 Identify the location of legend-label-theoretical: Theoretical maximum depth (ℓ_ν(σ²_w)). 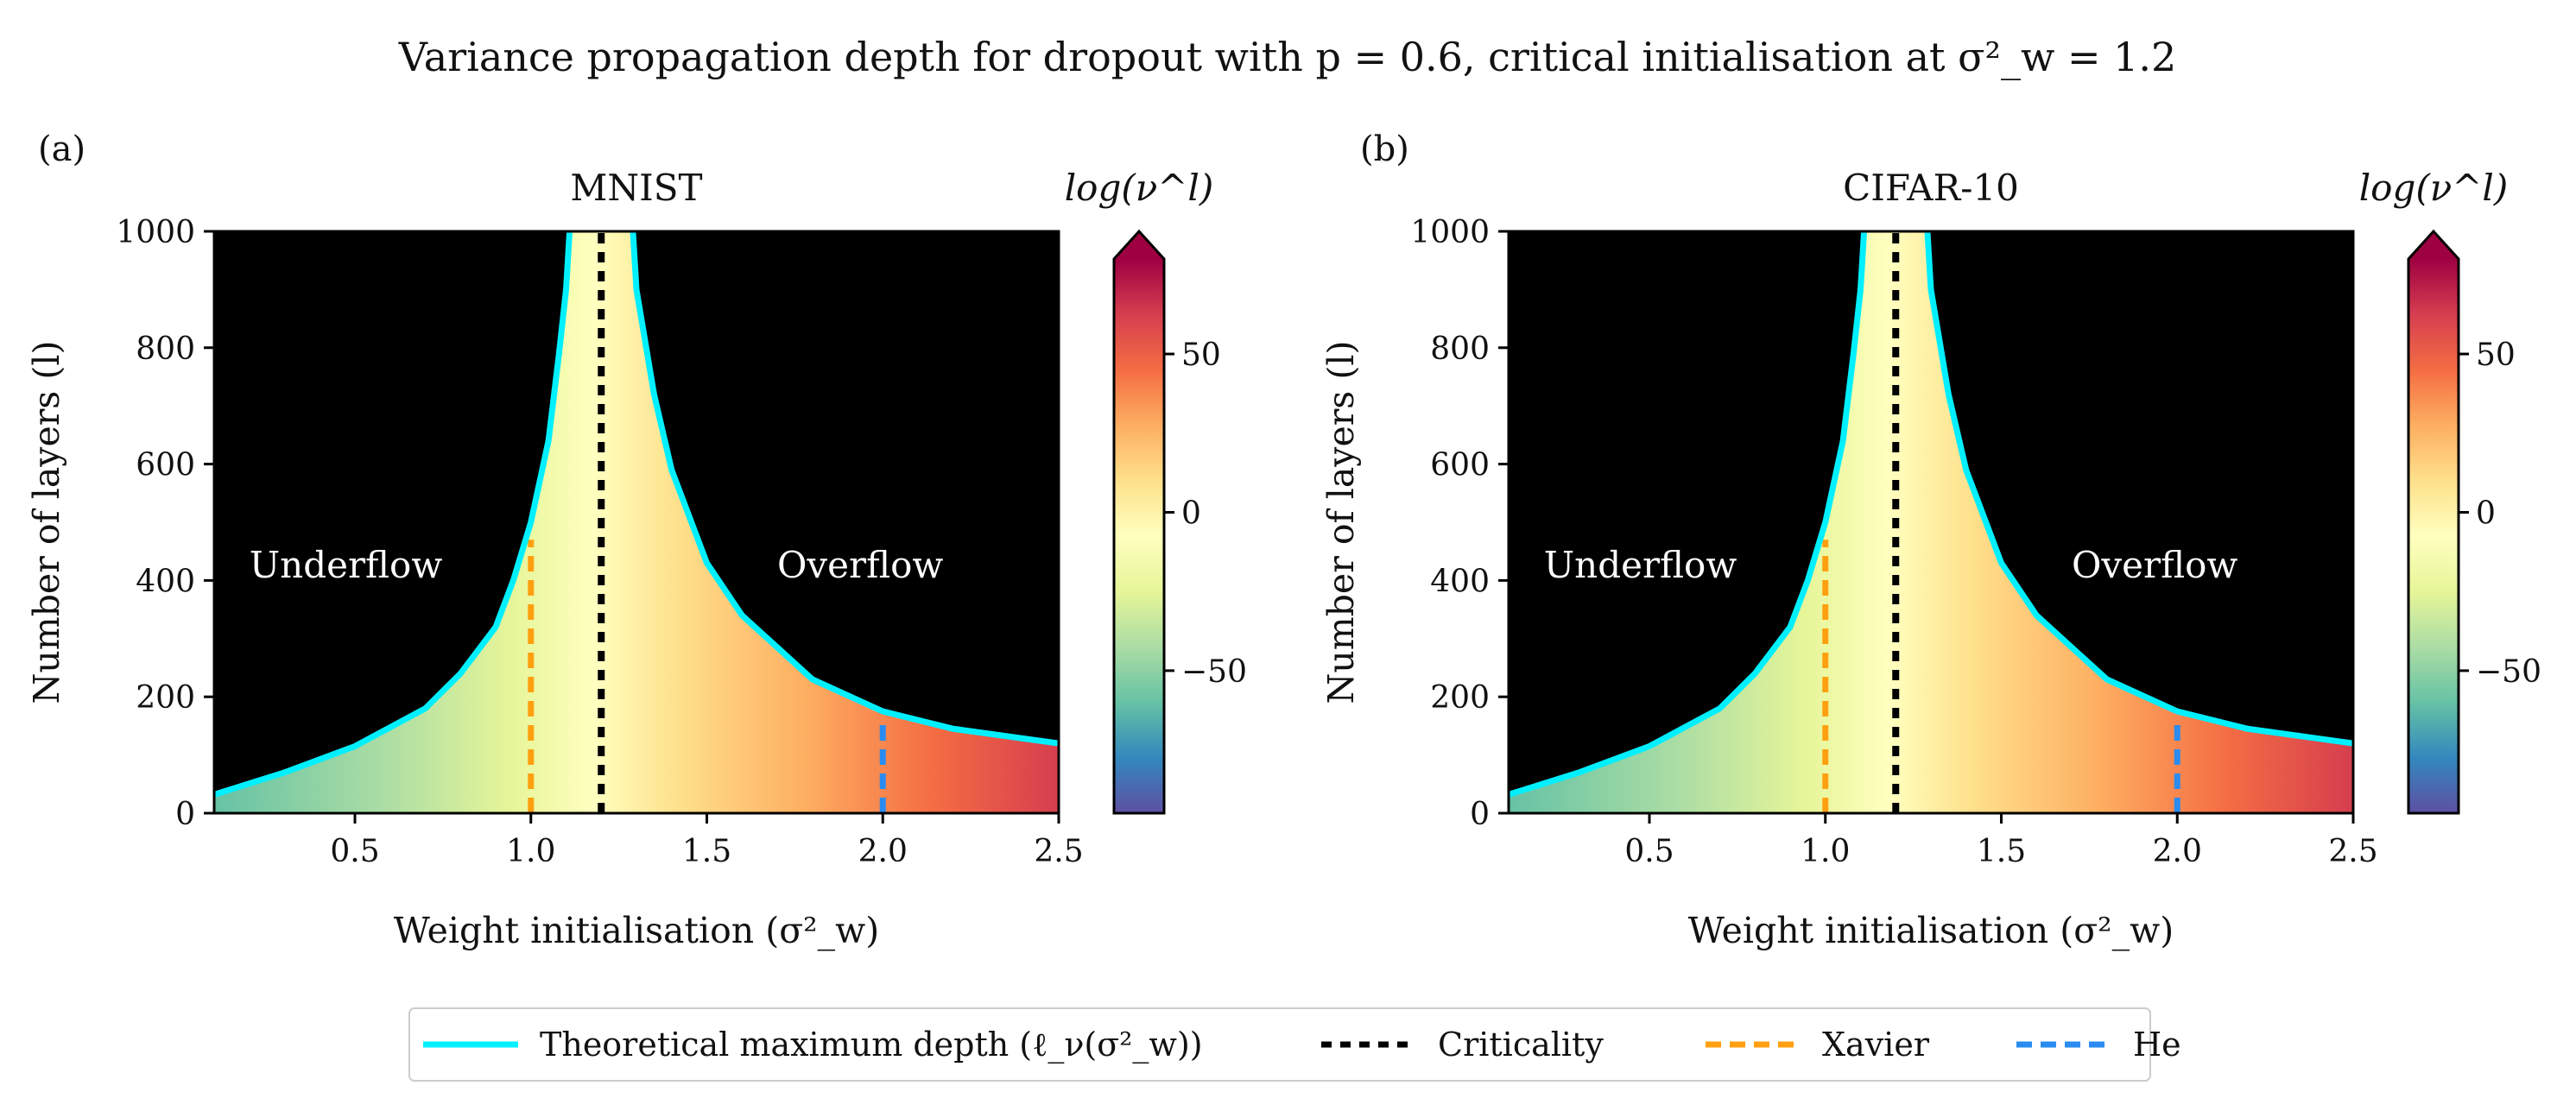
(871, 1045).